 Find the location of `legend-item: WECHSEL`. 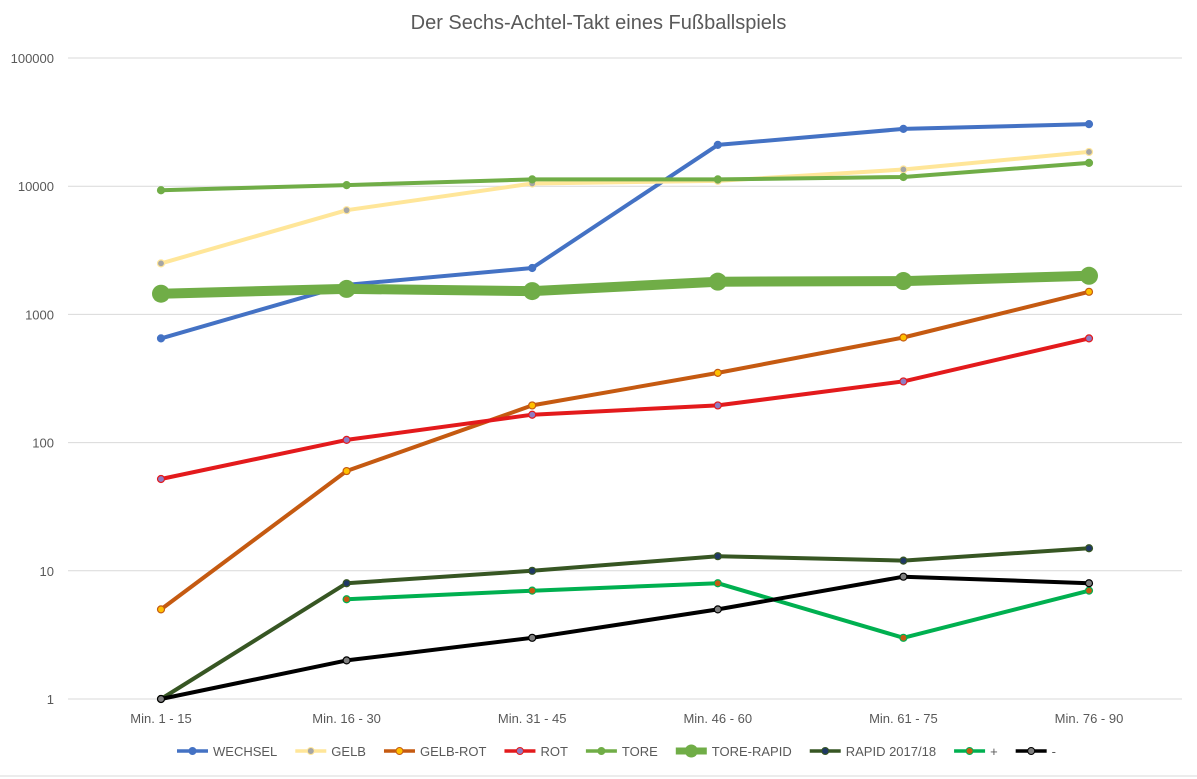

legend-item: WECHSEL is located at coordinates (227, 751).